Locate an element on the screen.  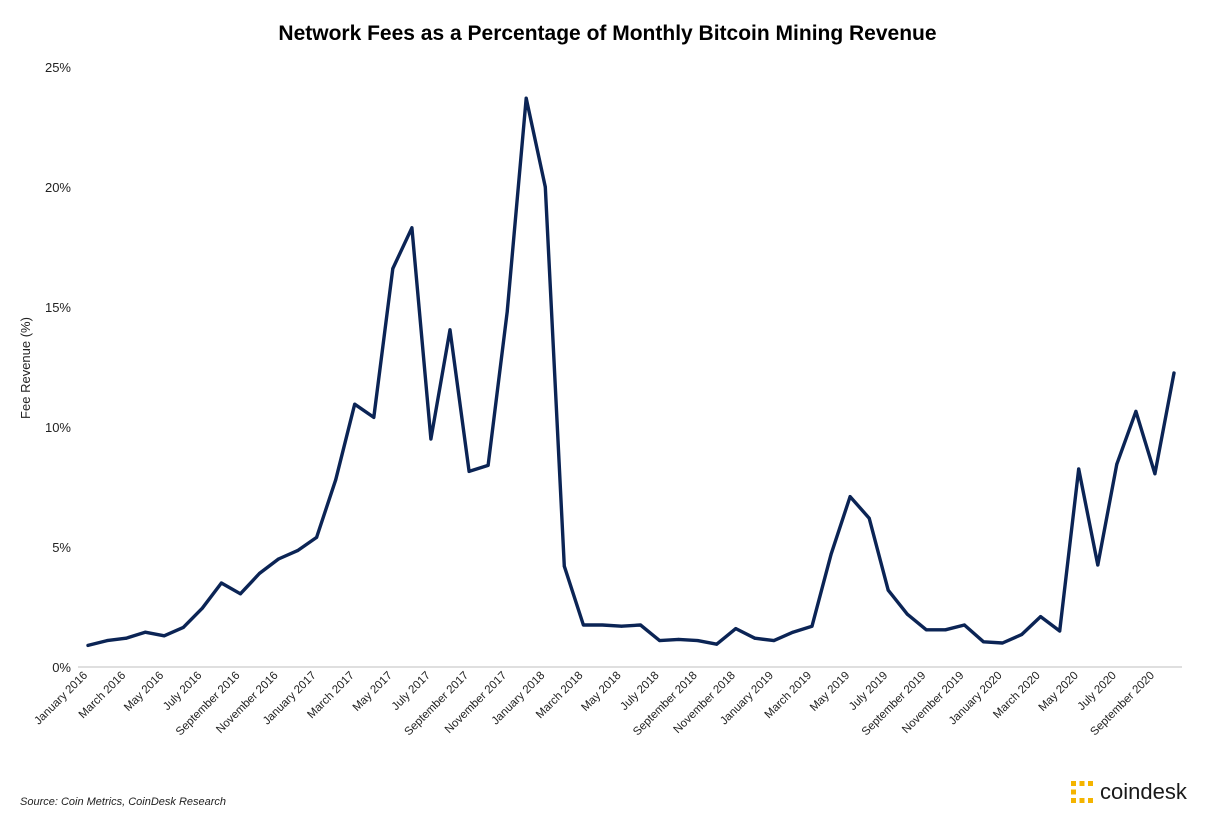
y-tick-label: 20% is located at coordinates (58, 187).